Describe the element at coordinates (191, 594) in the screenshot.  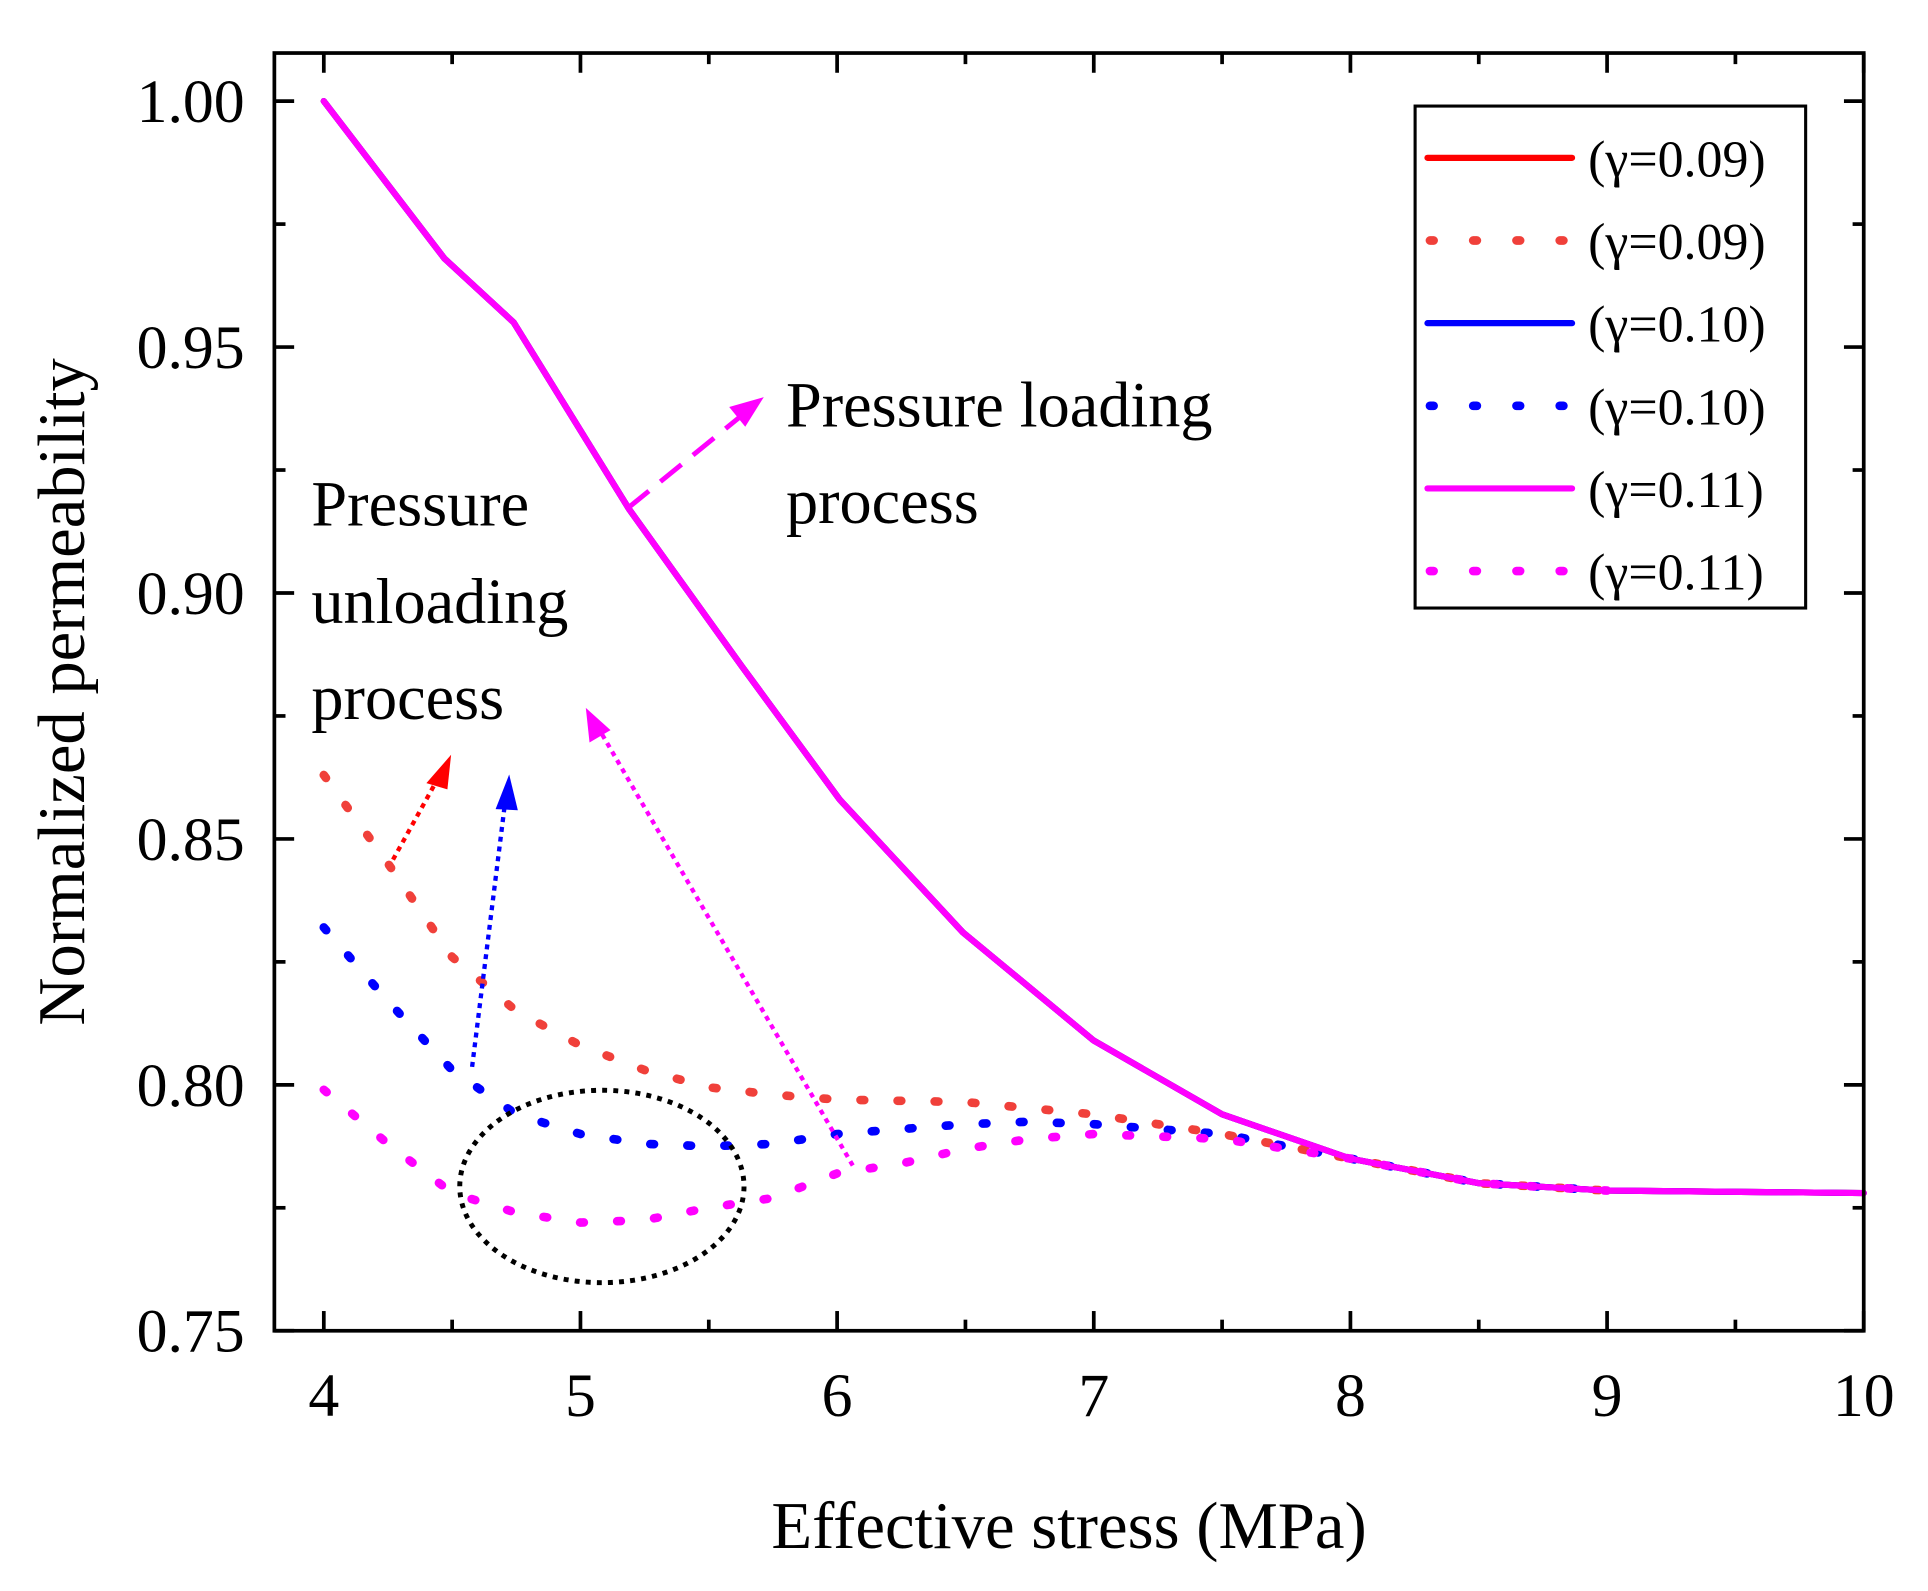
I see `y-tick-label: 0.90` at that location.